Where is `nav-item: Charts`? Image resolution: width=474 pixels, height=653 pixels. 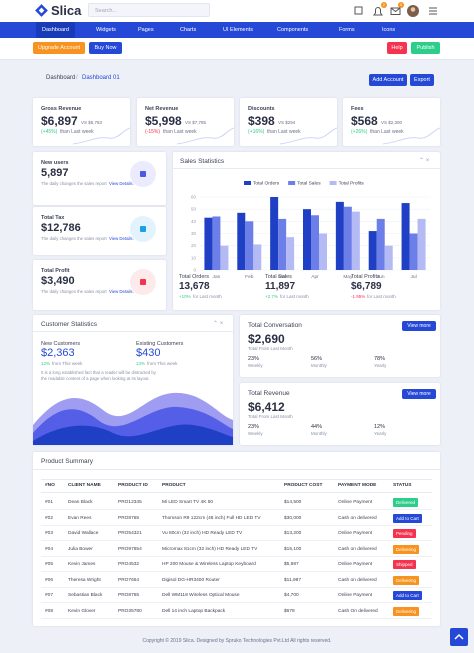 nav-item: Charts is located at coordinates (188, 30).